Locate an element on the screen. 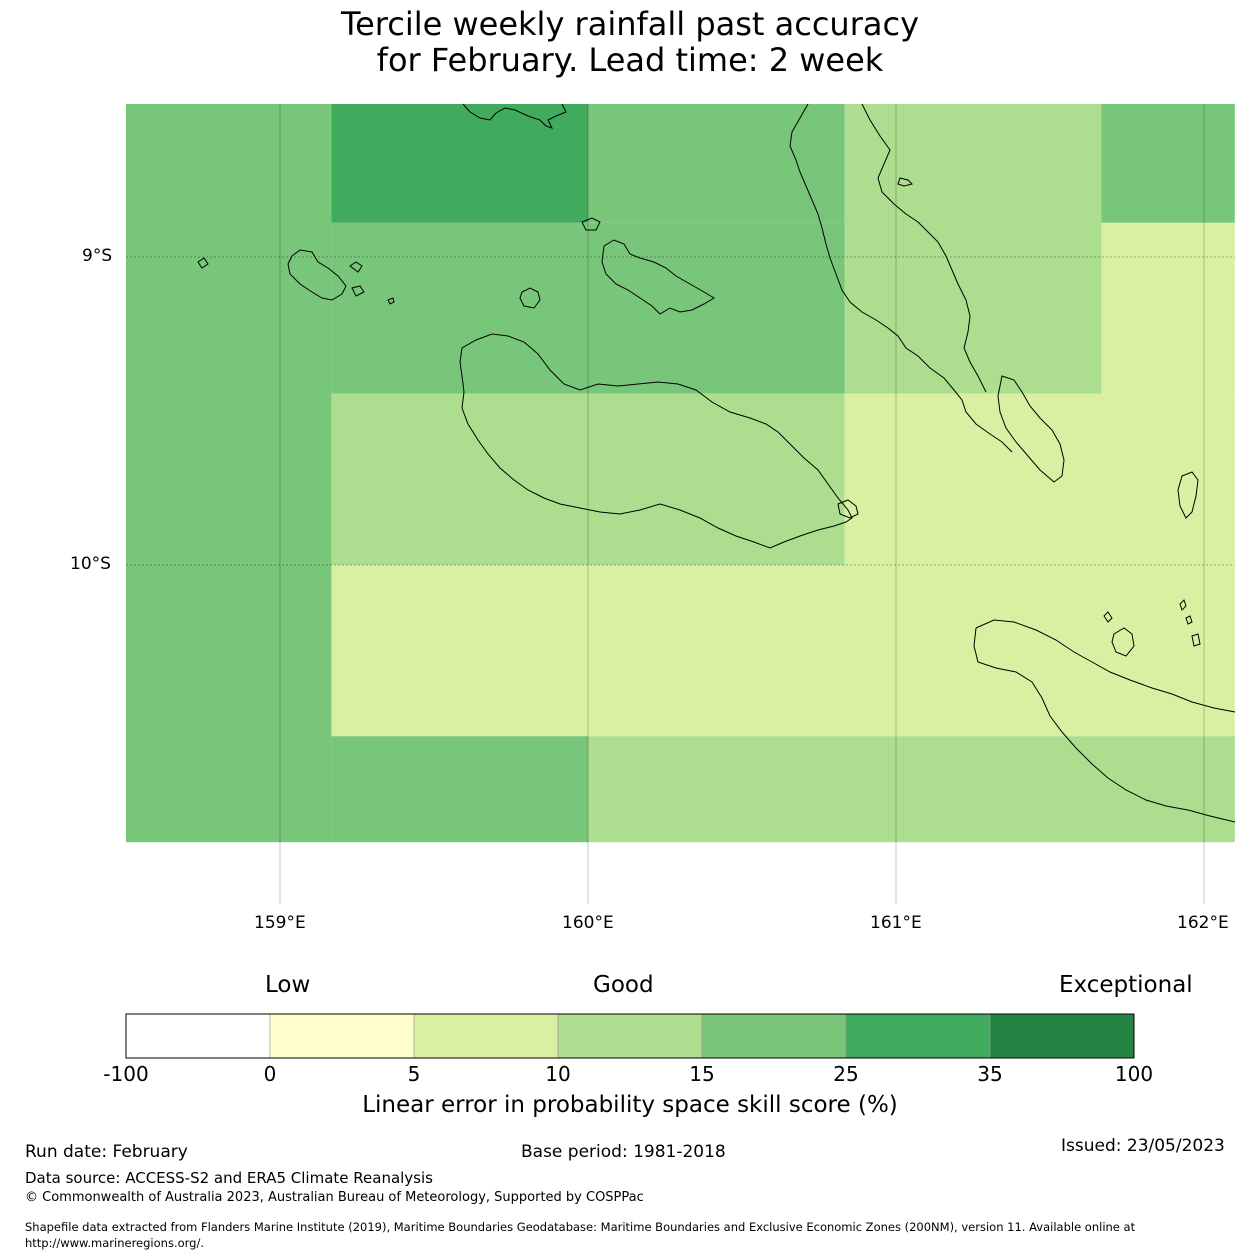  lon-label-162e: 162°E is located at coordinates (1203, 923).